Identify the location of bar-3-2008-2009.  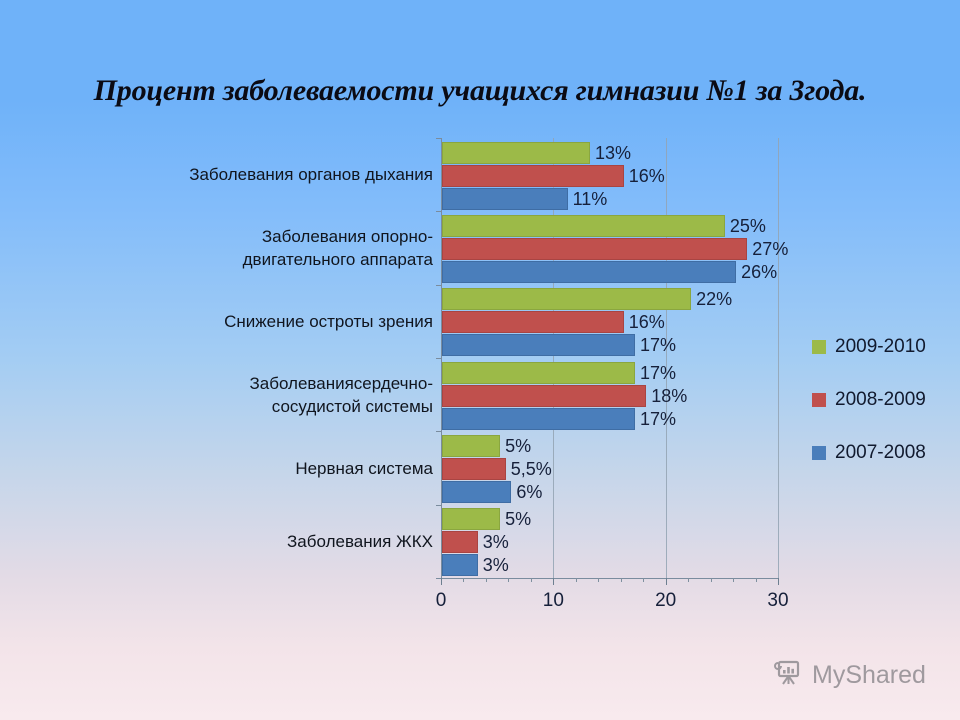
(533, 322).